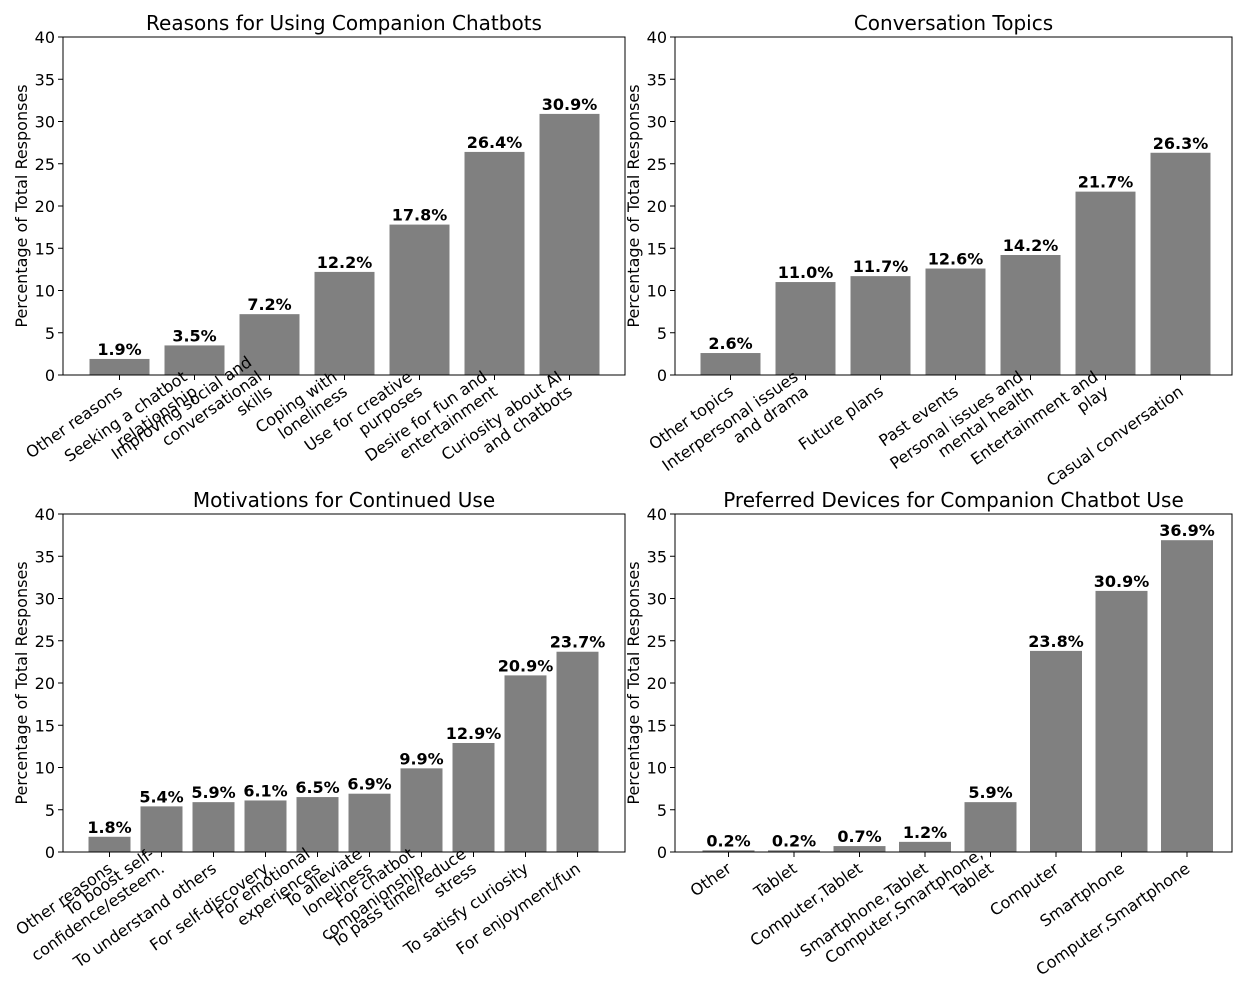  I want to click on data-label: 3.5%, so click(194, 335).